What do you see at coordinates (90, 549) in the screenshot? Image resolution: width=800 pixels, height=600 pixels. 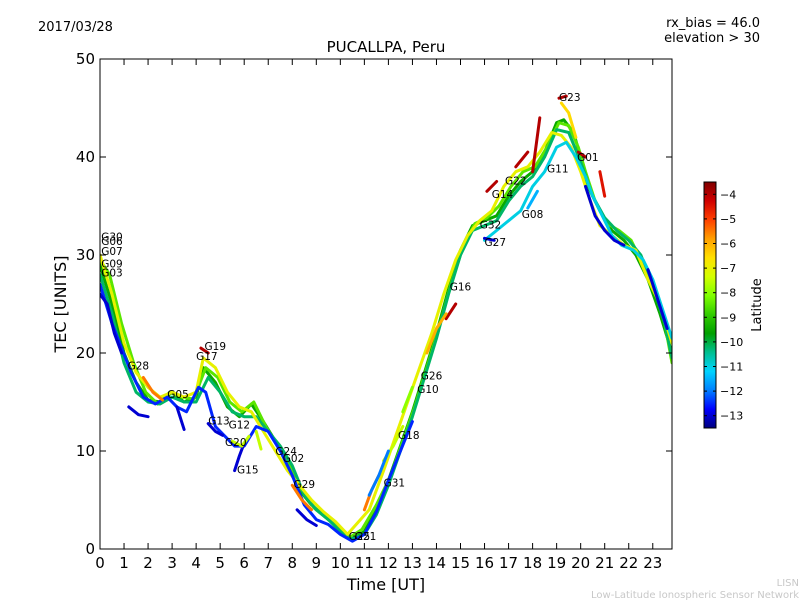 I see `y-tick-label: 0` at bounding box center [90, 549].